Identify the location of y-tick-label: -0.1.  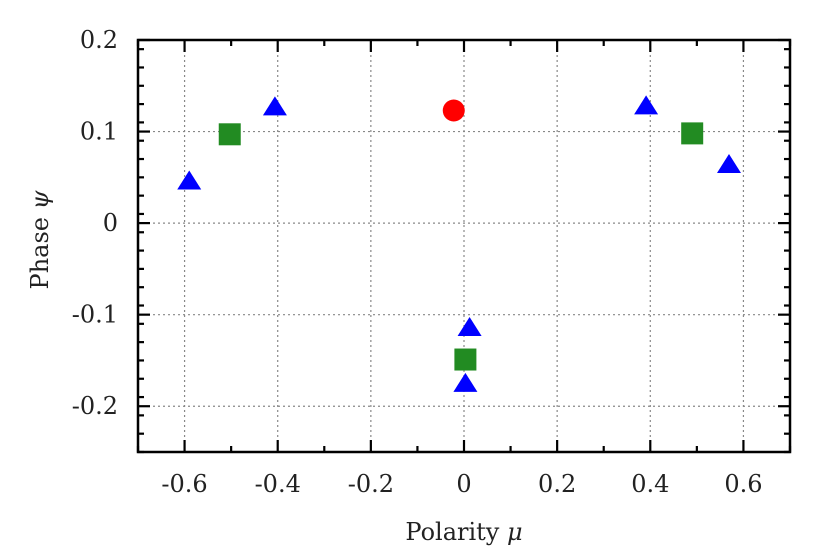
(95, 315).